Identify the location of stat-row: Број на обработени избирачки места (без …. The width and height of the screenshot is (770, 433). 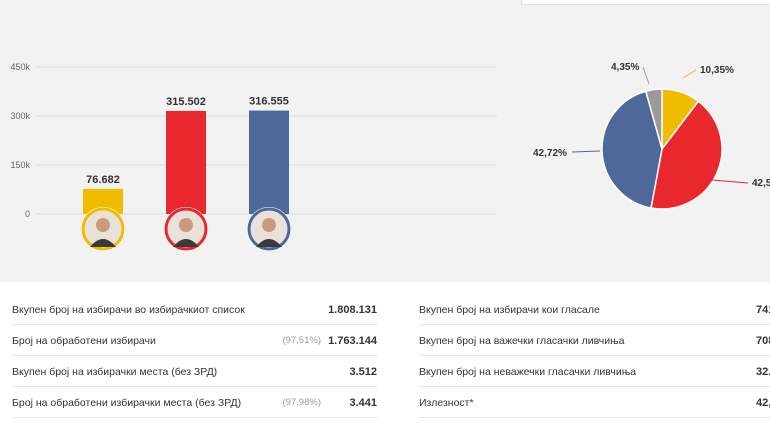
(194, 403).